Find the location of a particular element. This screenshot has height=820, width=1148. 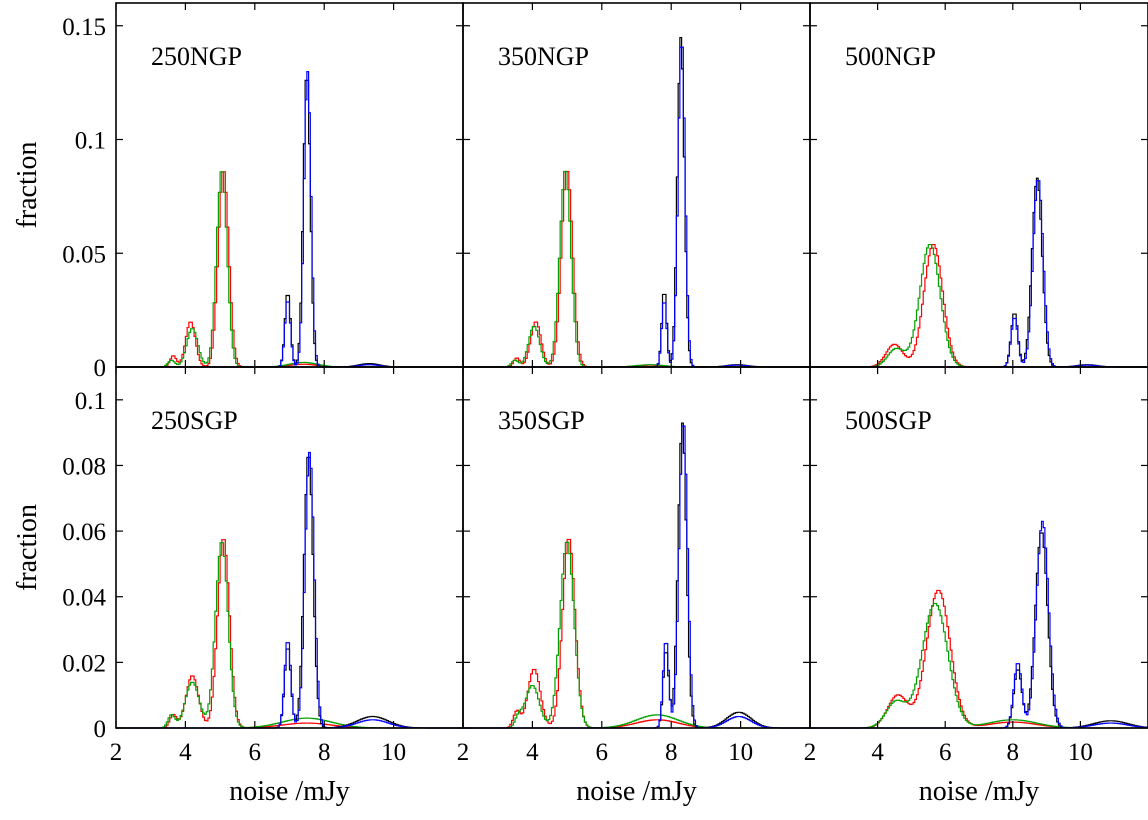

panel-500NGP: 500NGP is located at coordinates (978, 185).